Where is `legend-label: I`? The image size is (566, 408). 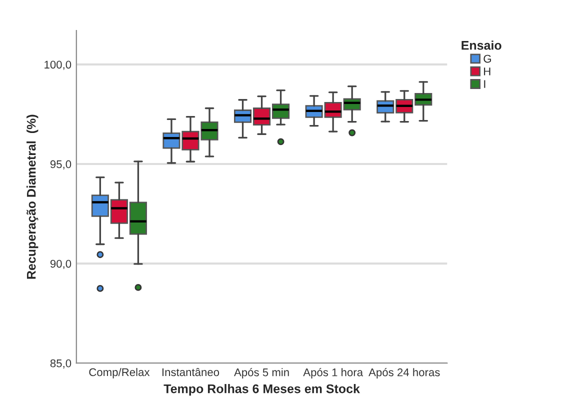 legend-label: I is located at coordinates (485, 84).